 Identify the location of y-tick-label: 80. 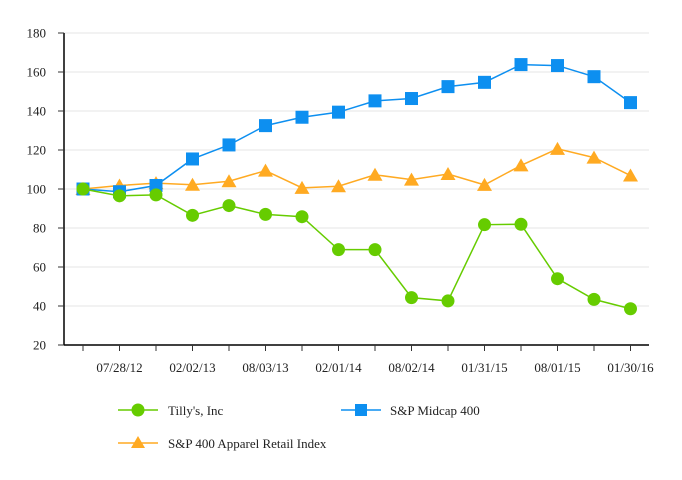
(39, 228).